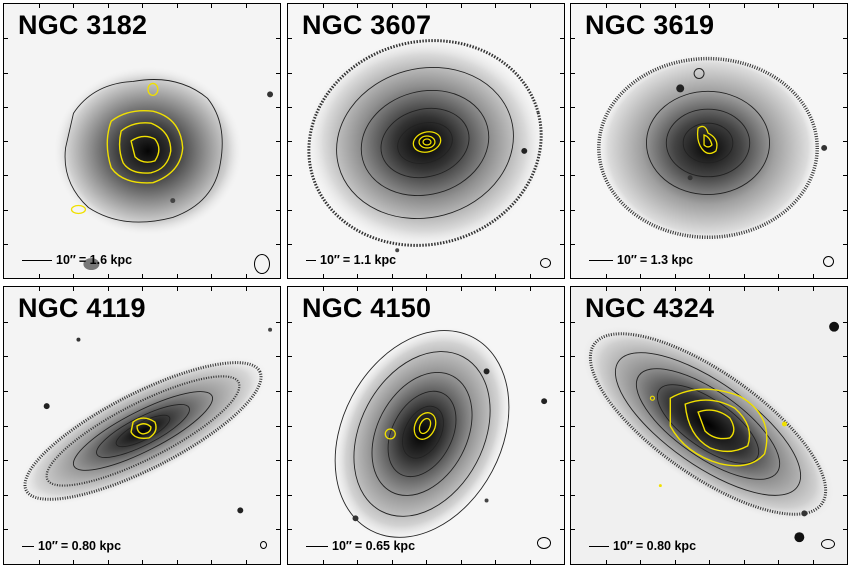 The height and width of the screenshot is (568, 851). Describe the element at coordinates (105, 260) in the screenshot. I see `scale-physical: = 1.6 kpc` at that location.